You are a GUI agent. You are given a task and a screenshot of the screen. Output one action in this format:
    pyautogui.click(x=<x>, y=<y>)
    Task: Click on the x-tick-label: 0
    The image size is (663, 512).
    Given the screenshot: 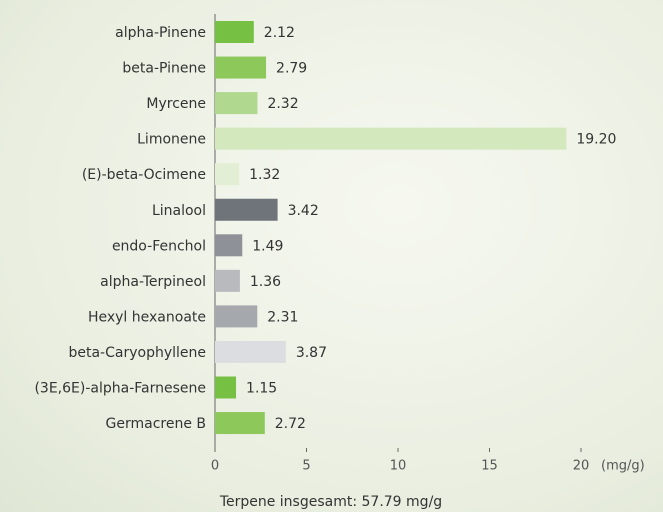 What is the action you would take?
    pyautogui.click(x=215, y=466)
    